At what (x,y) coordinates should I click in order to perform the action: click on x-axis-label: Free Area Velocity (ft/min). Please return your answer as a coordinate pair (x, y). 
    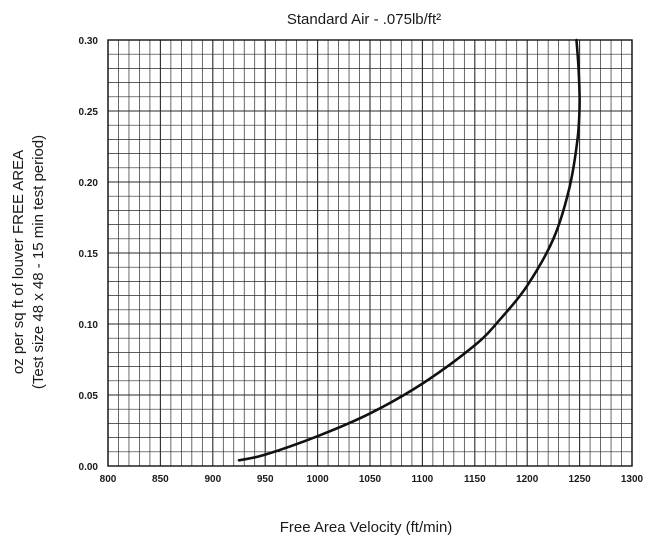
    Looking at the image, I should click on (366, 527).